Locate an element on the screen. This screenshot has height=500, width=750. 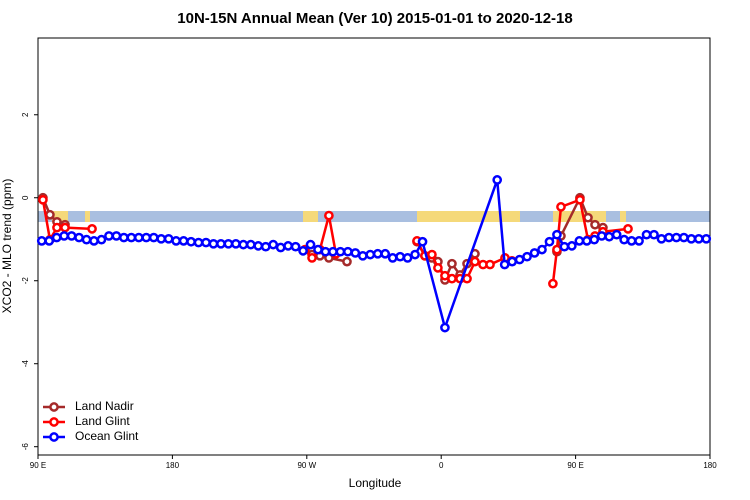
x-axis-label: Longitude is located at coordinates (375, 483).